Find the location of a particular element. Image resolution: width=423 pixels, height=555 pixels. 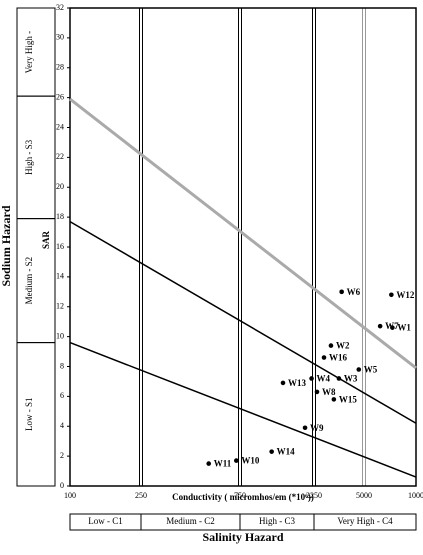

point-label: W1 is located at coordinates (404, 328).